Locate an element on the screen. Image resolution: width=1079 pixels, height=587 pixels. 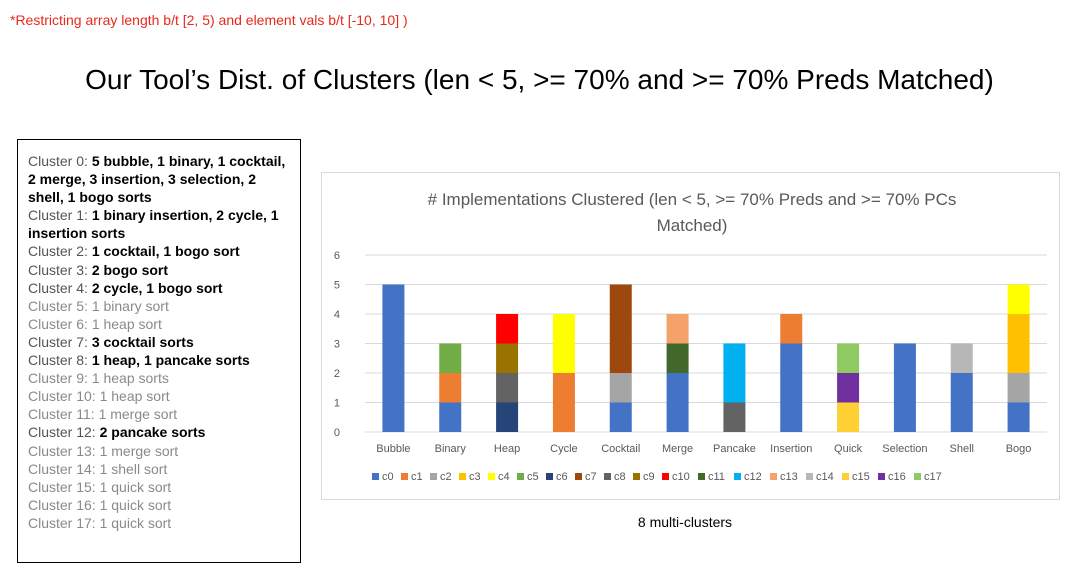
bar-segment-c12 is located at coordinates (734, 373).